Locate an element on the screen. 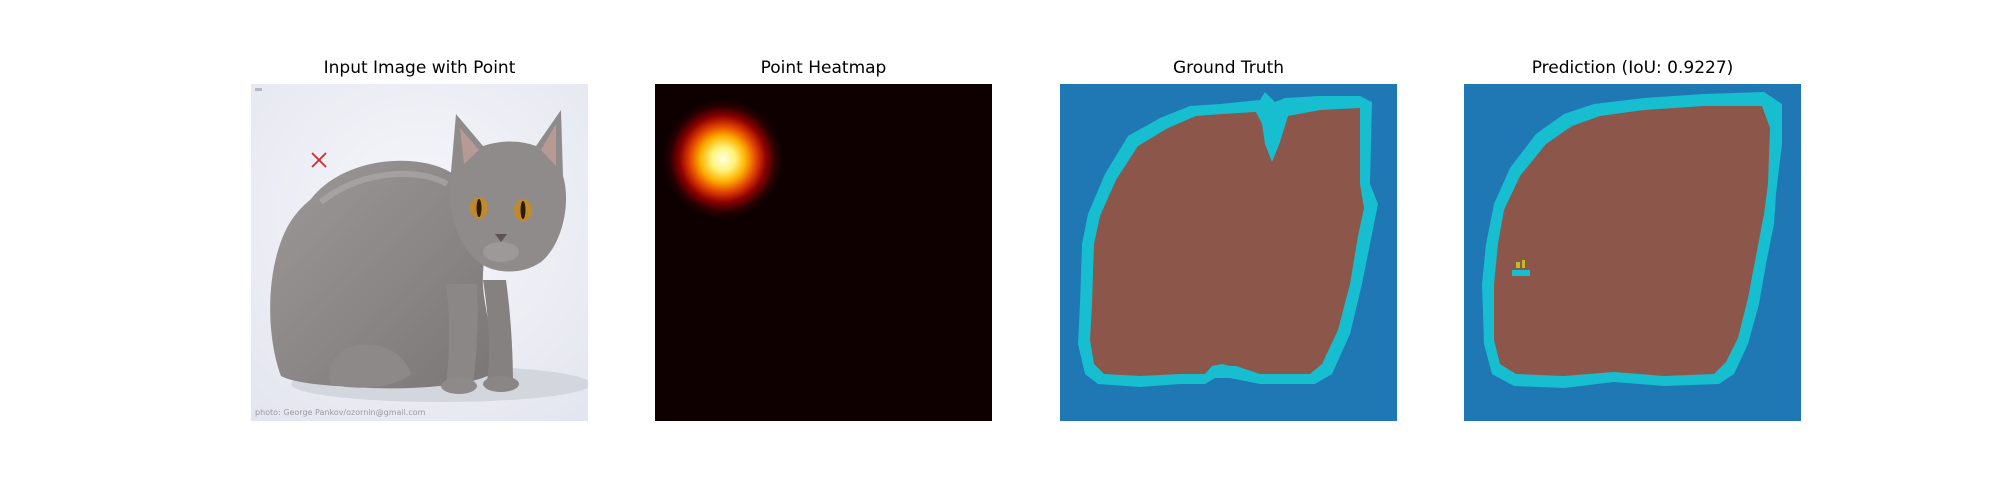 Image resolution: width=2000 pixels, height=500 pixels. point-marker-x is located at coordinates (319, 160).